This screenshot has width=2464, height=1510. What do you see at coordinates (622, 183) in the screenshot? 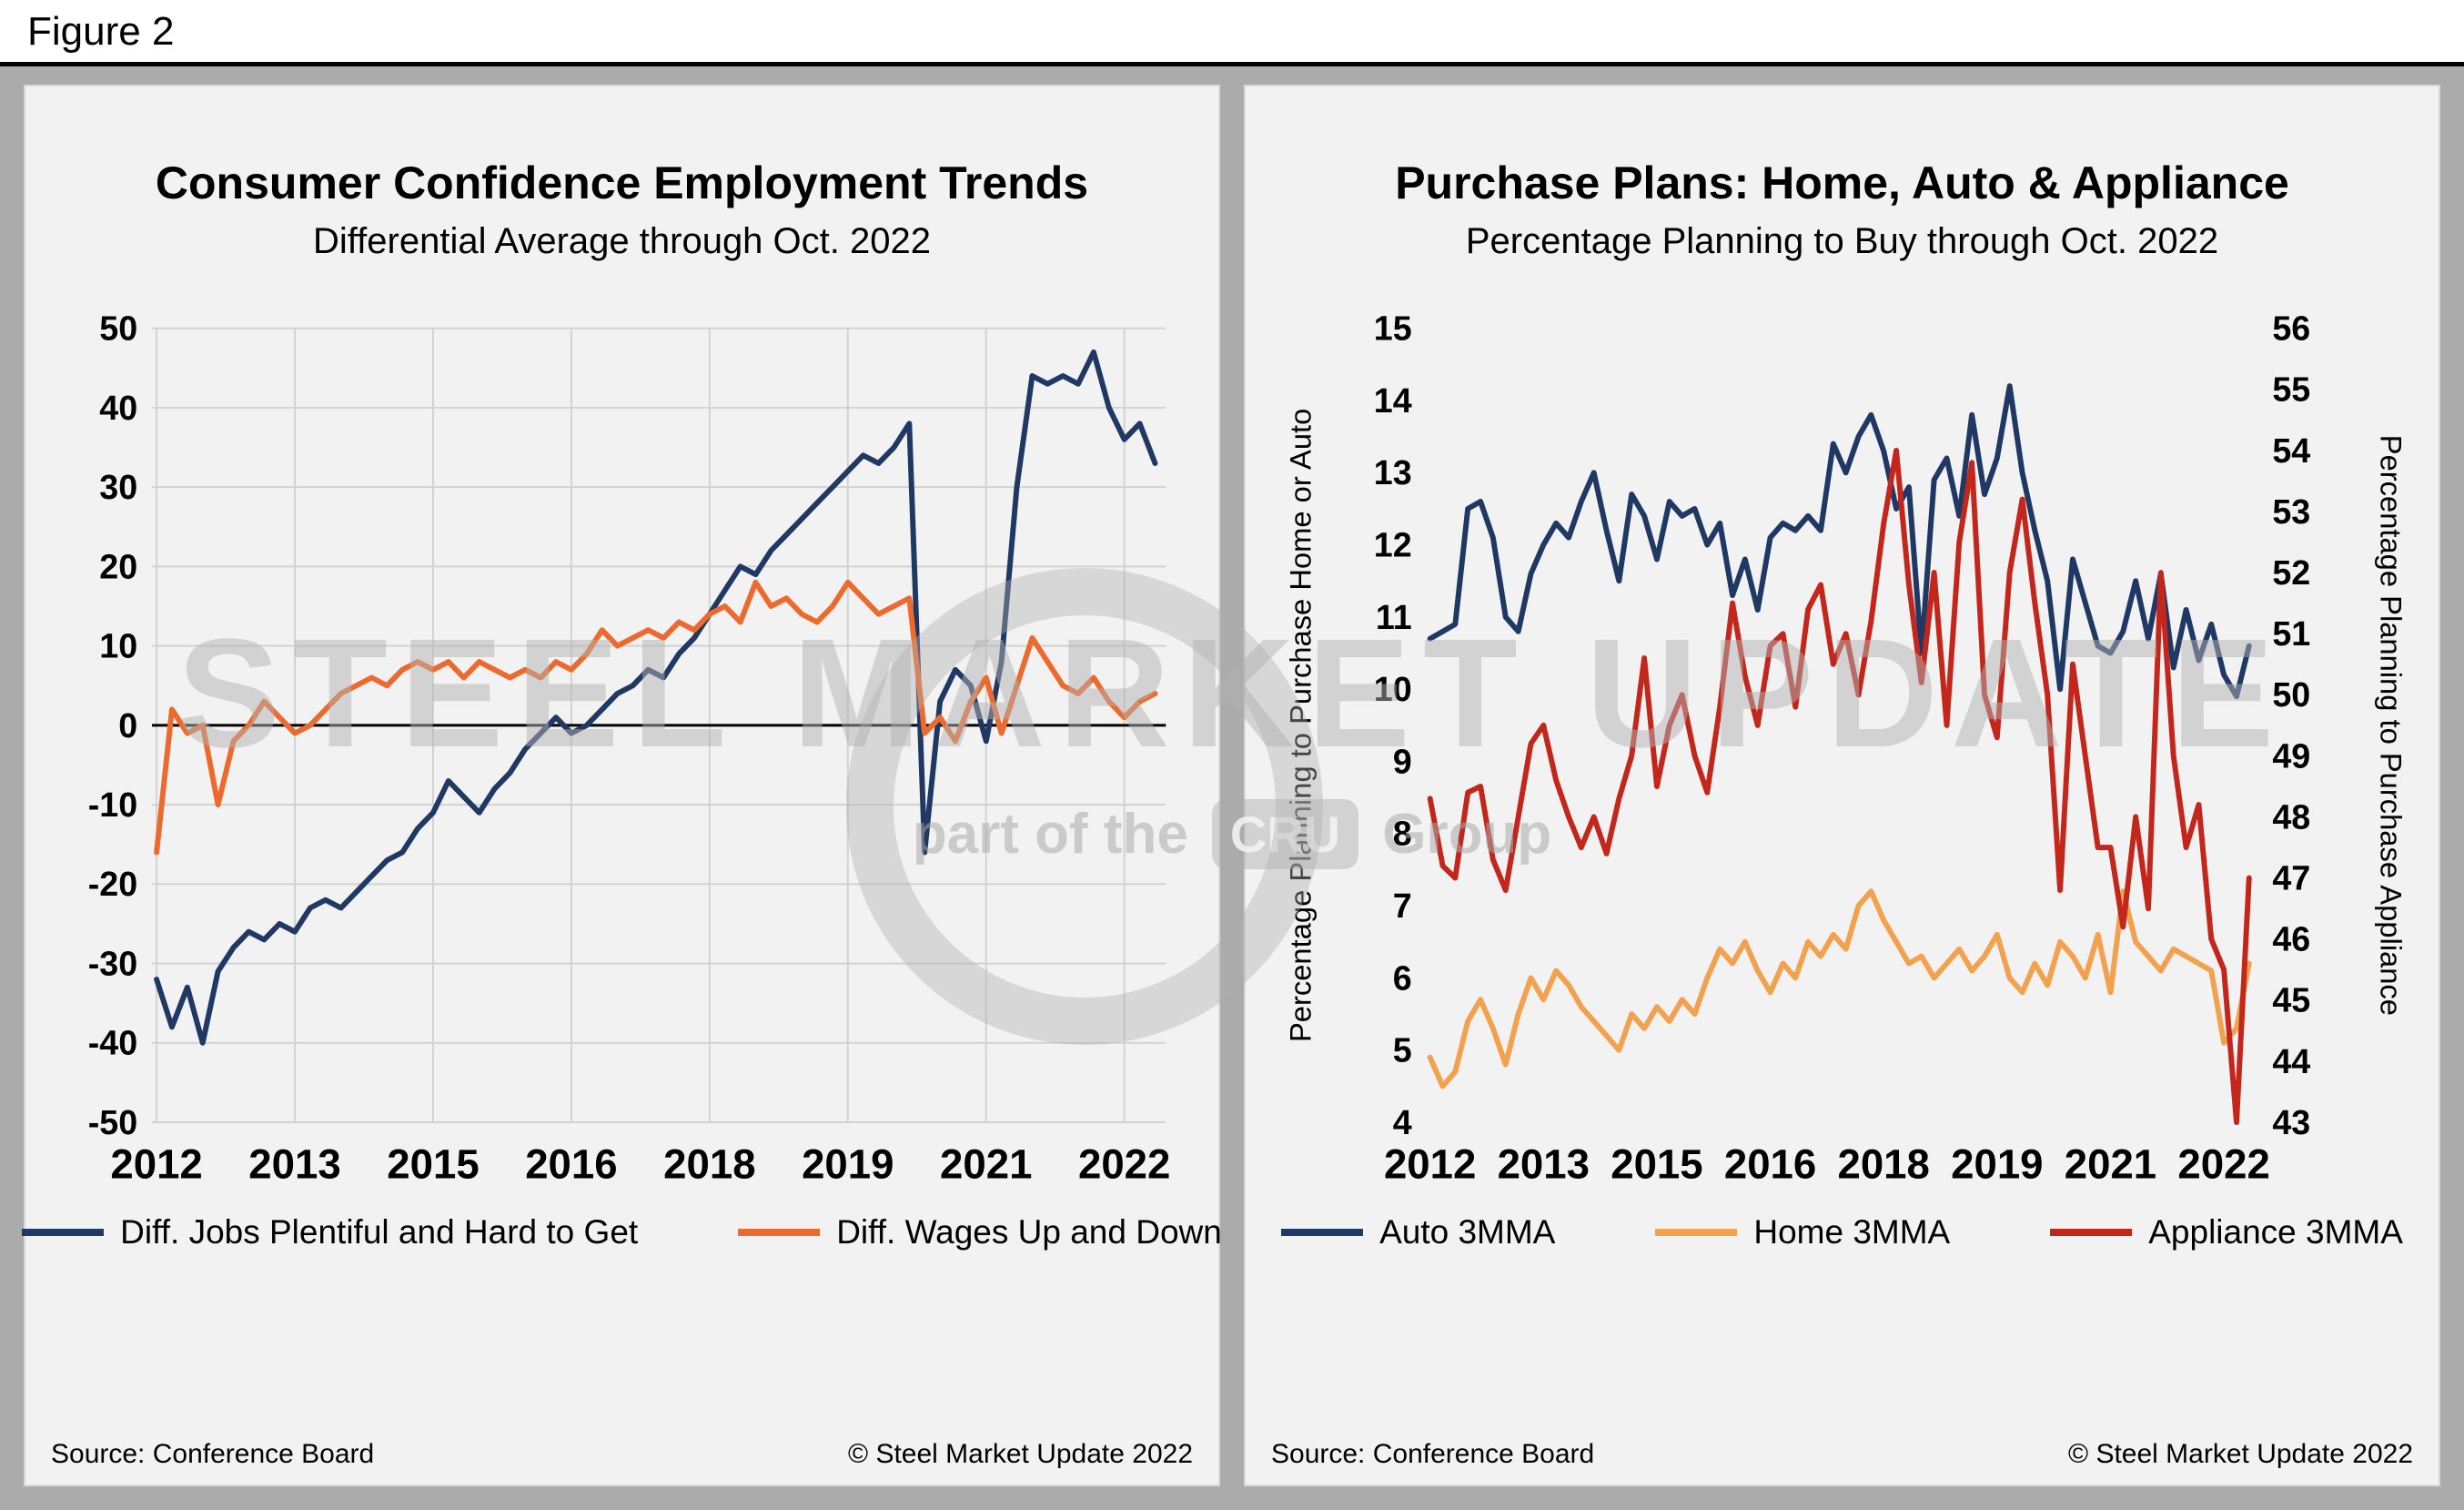
I see `employment-chart-title: Consumer Confidence Employment Trends` at bounding box center [622, 183].